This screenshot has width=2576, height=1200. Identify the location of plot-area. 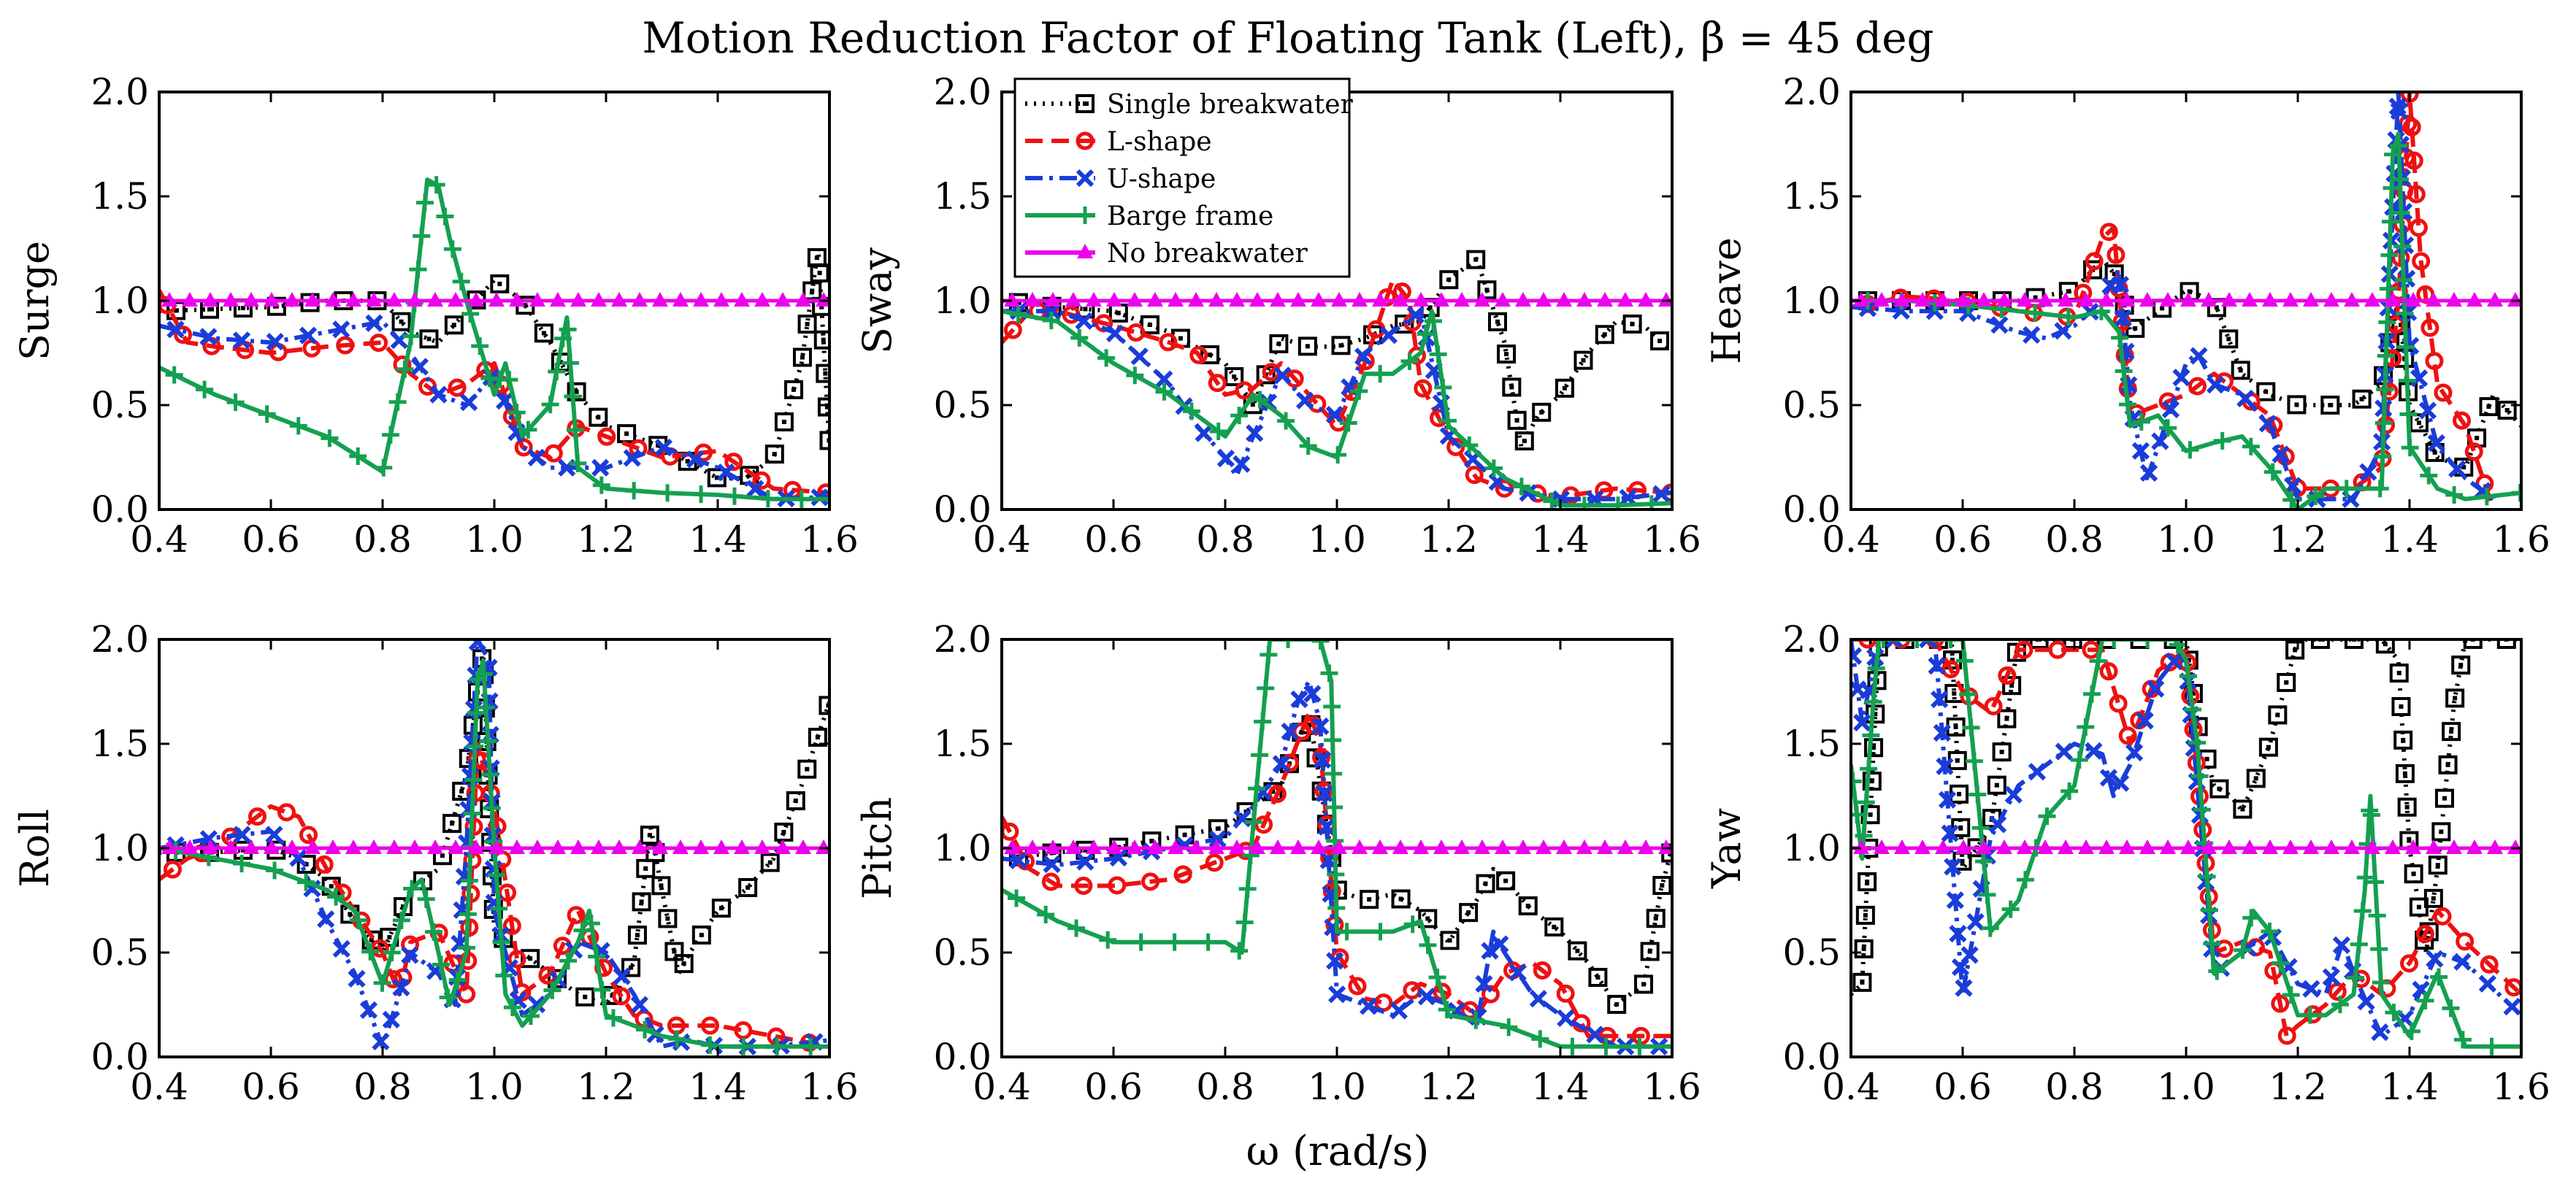
(2186, 847).